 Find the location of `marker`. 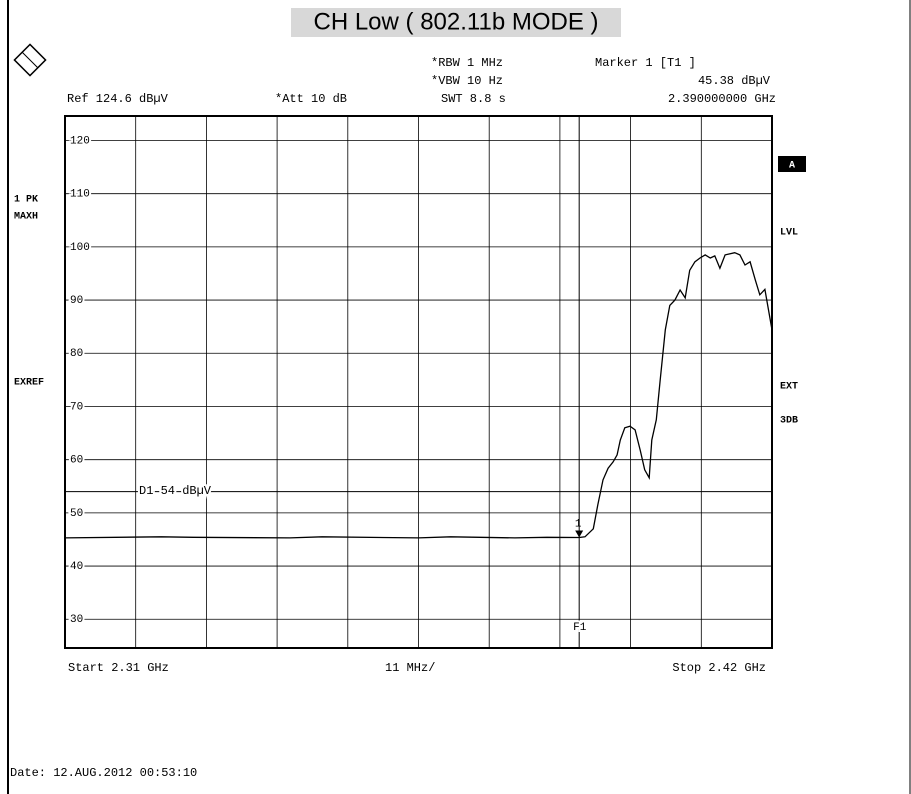

marker is located at coordinates (579, 534).